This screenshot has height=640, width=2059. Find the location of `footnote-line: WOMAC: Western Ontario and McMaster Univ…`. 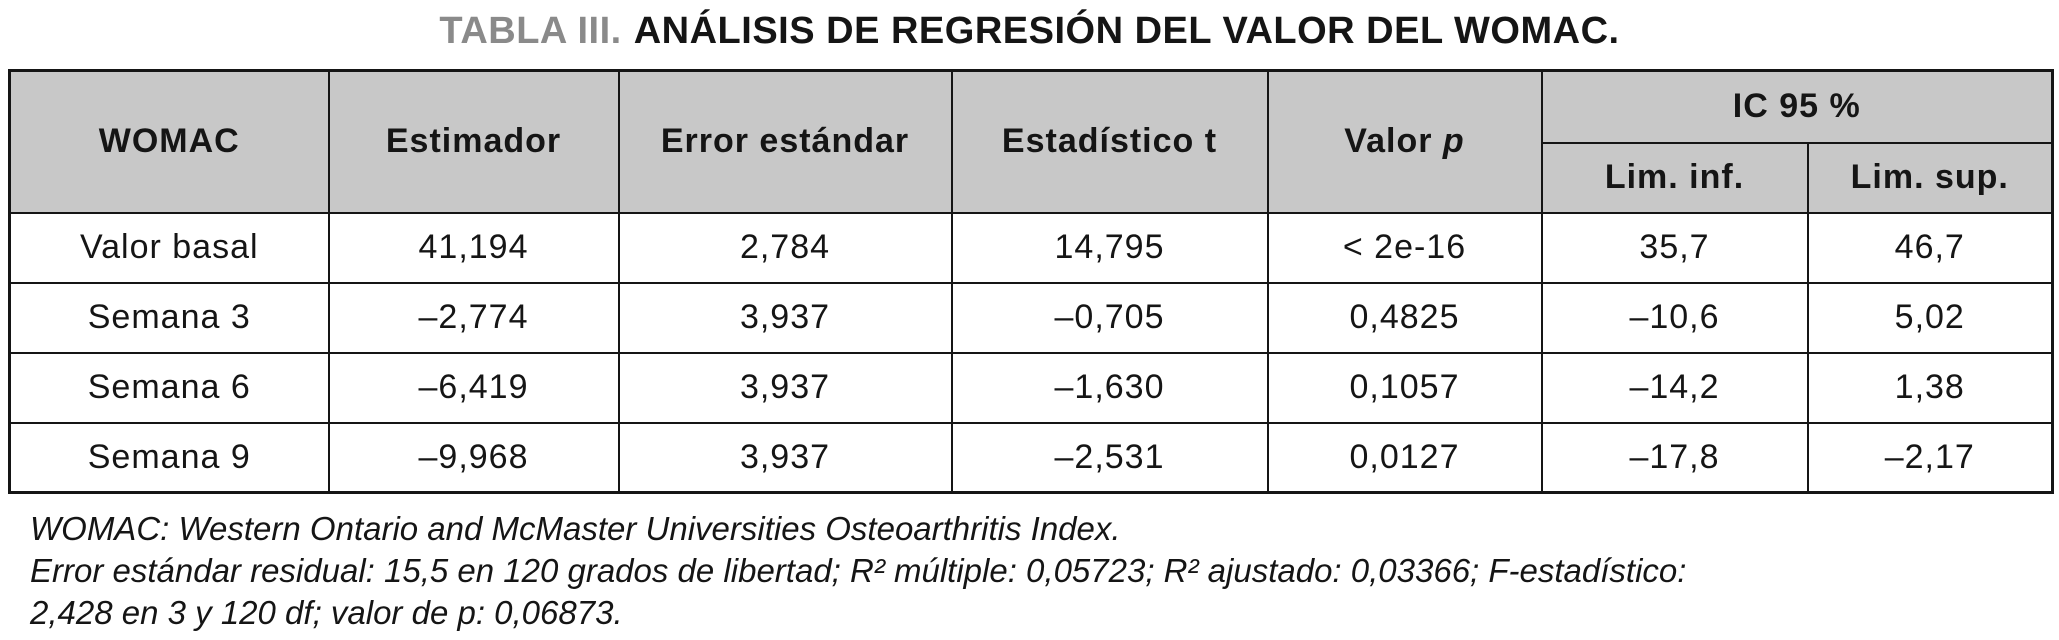

footnote-line: WOMAC: Western Ontario and McMaster Univ… is located at coordinates (575, 528).